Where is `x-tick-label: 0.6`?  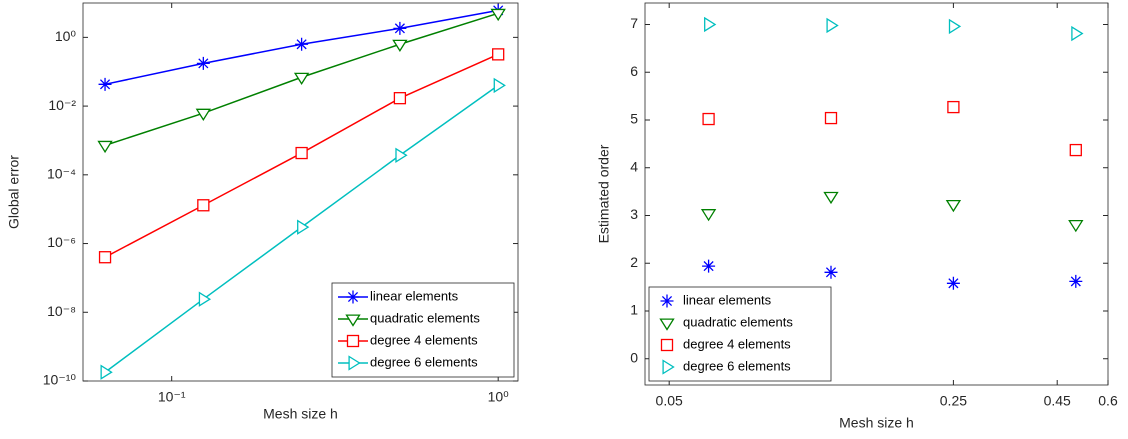 x-tick-label: 0.6 is located at coordinates (1108, 401).